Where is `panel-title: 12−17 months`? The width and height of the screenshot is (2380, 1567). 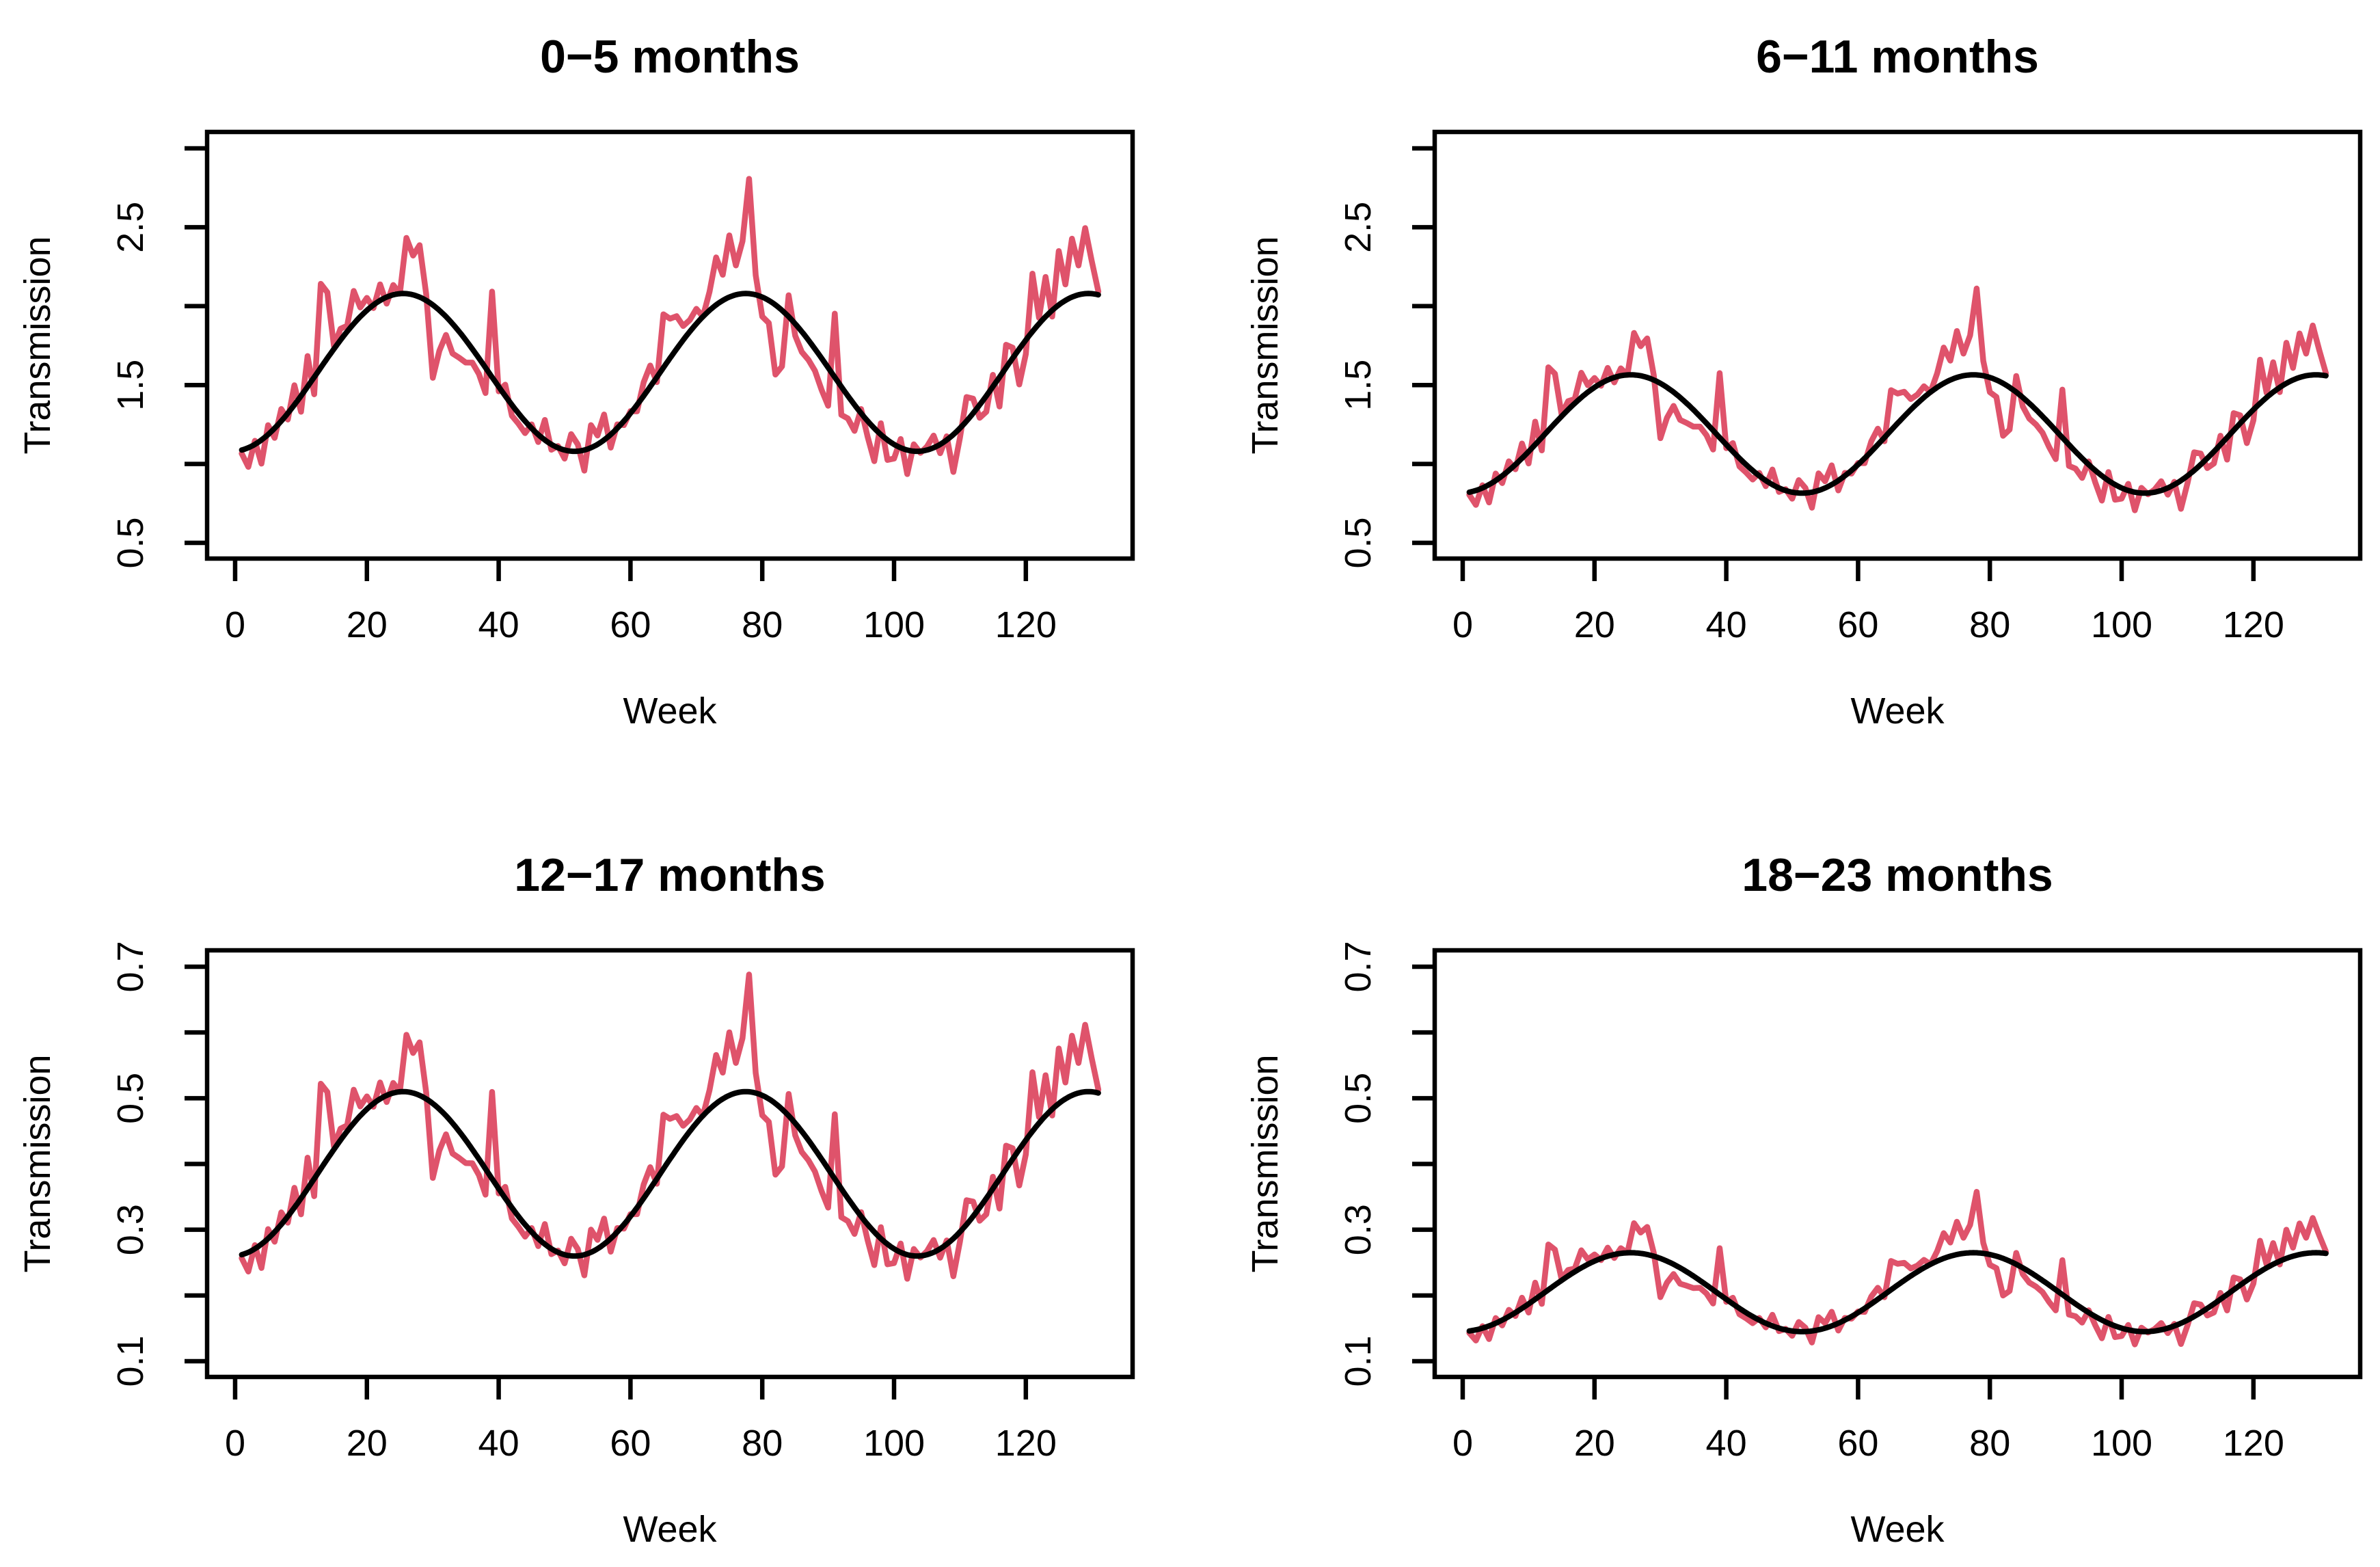 panel-title: 12−17 months is located at coordinates (669, 875).